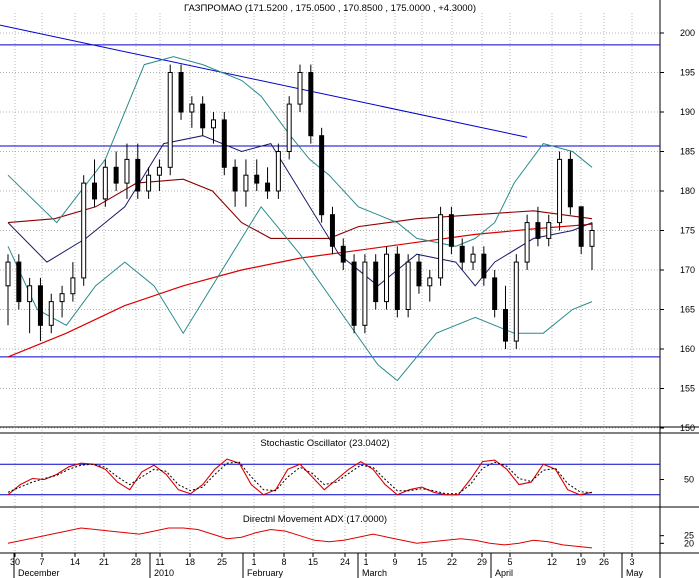 This screenshot has width=699, height=578. What do you see at coordinates (164, 573) in the screenshot?
I see `month-label: 2010` at bounding box center [164, 573].